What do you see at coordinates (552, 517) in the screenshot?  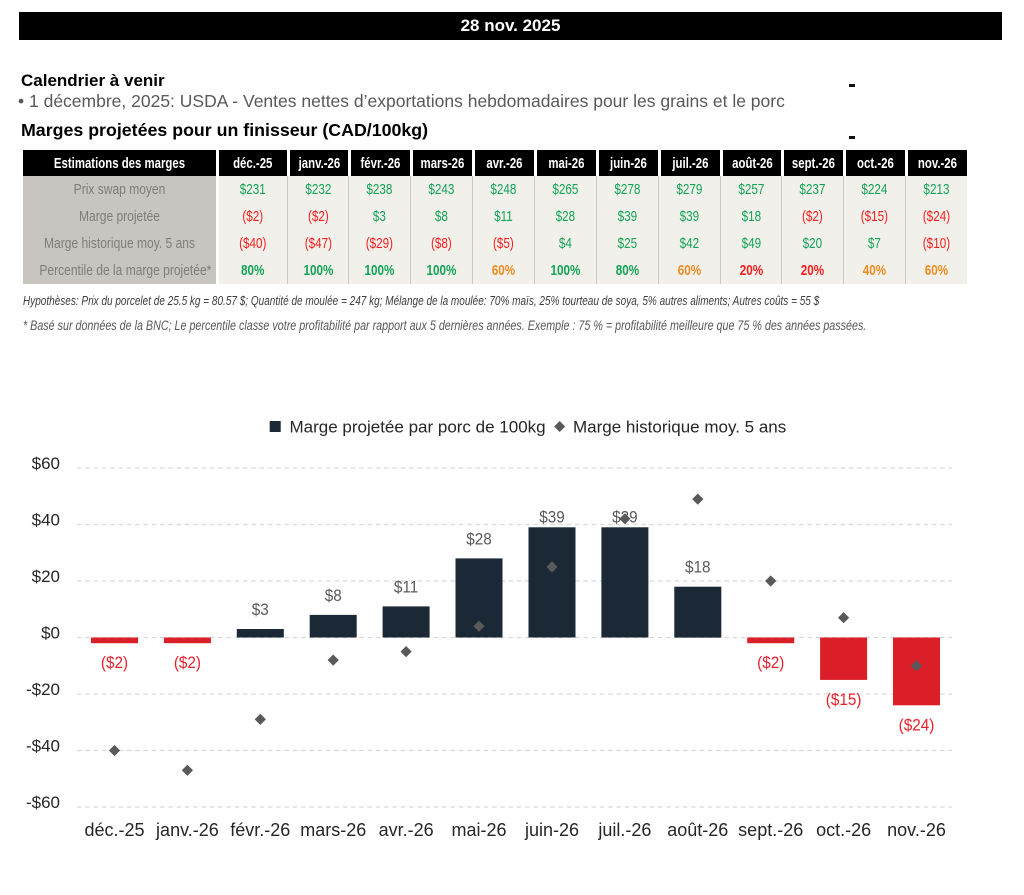 I see `svg-text: $39` at bounding box center [552, 517].